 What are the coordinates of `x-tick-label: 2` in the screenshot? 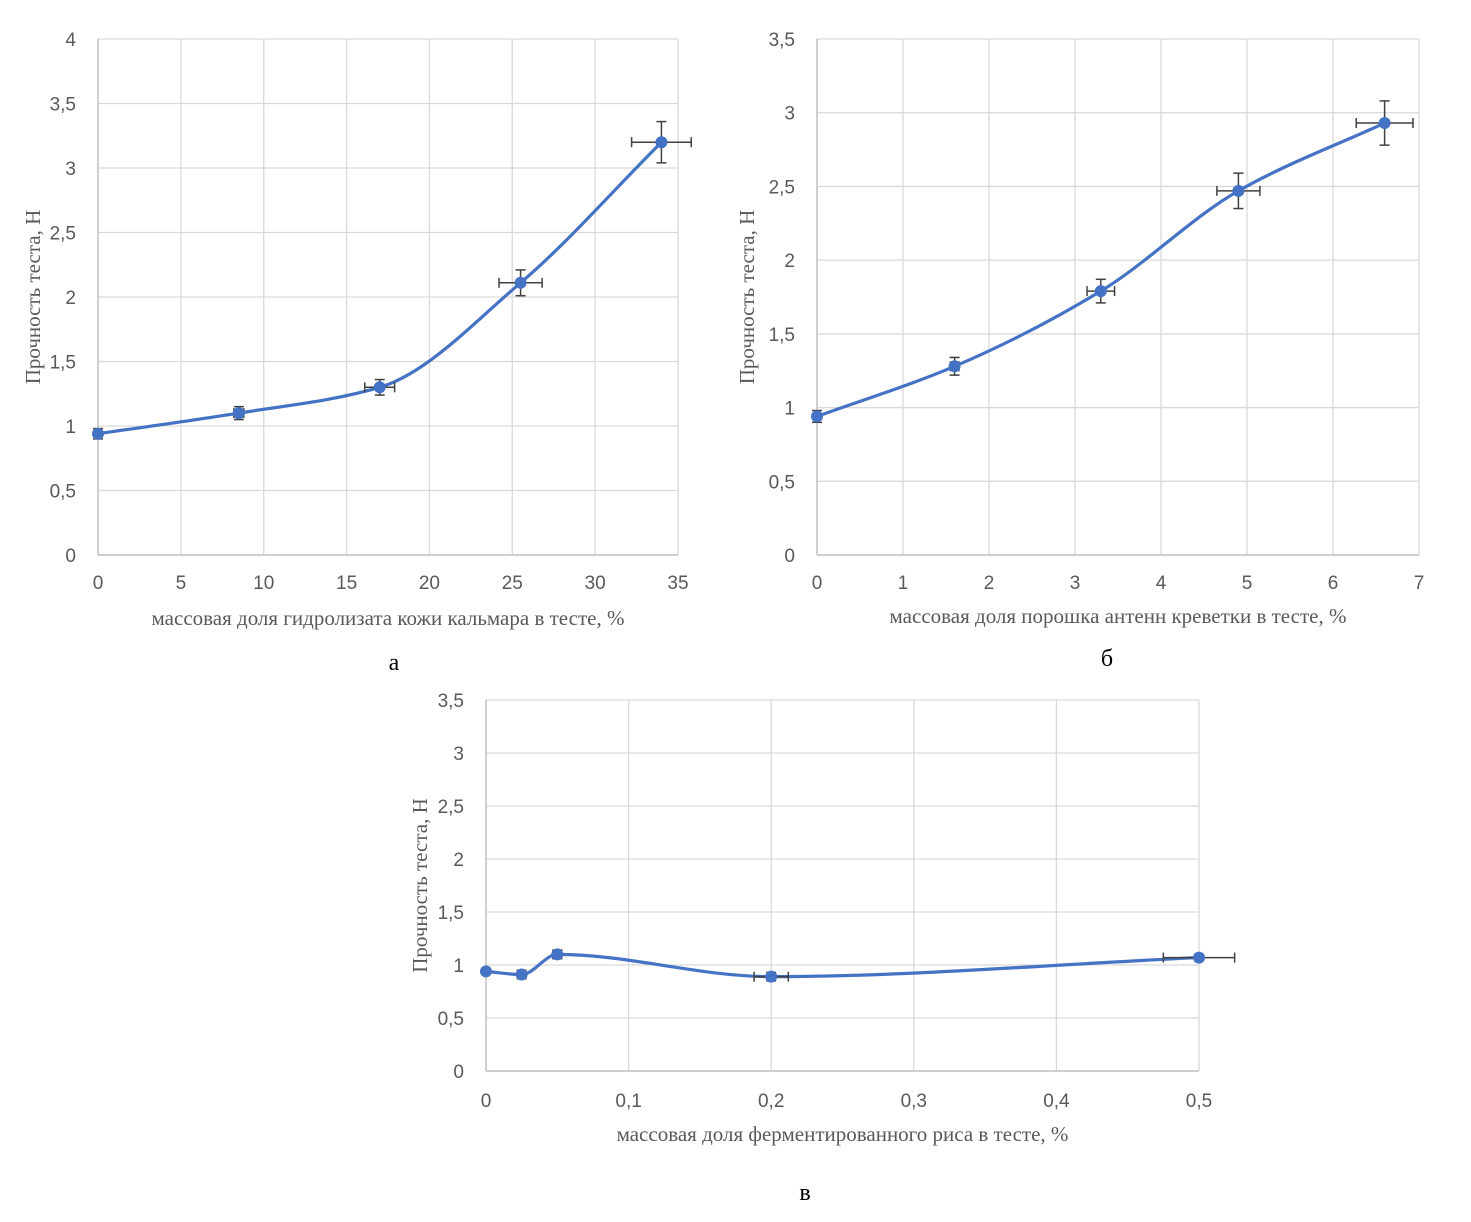 It's located at (989, 583).